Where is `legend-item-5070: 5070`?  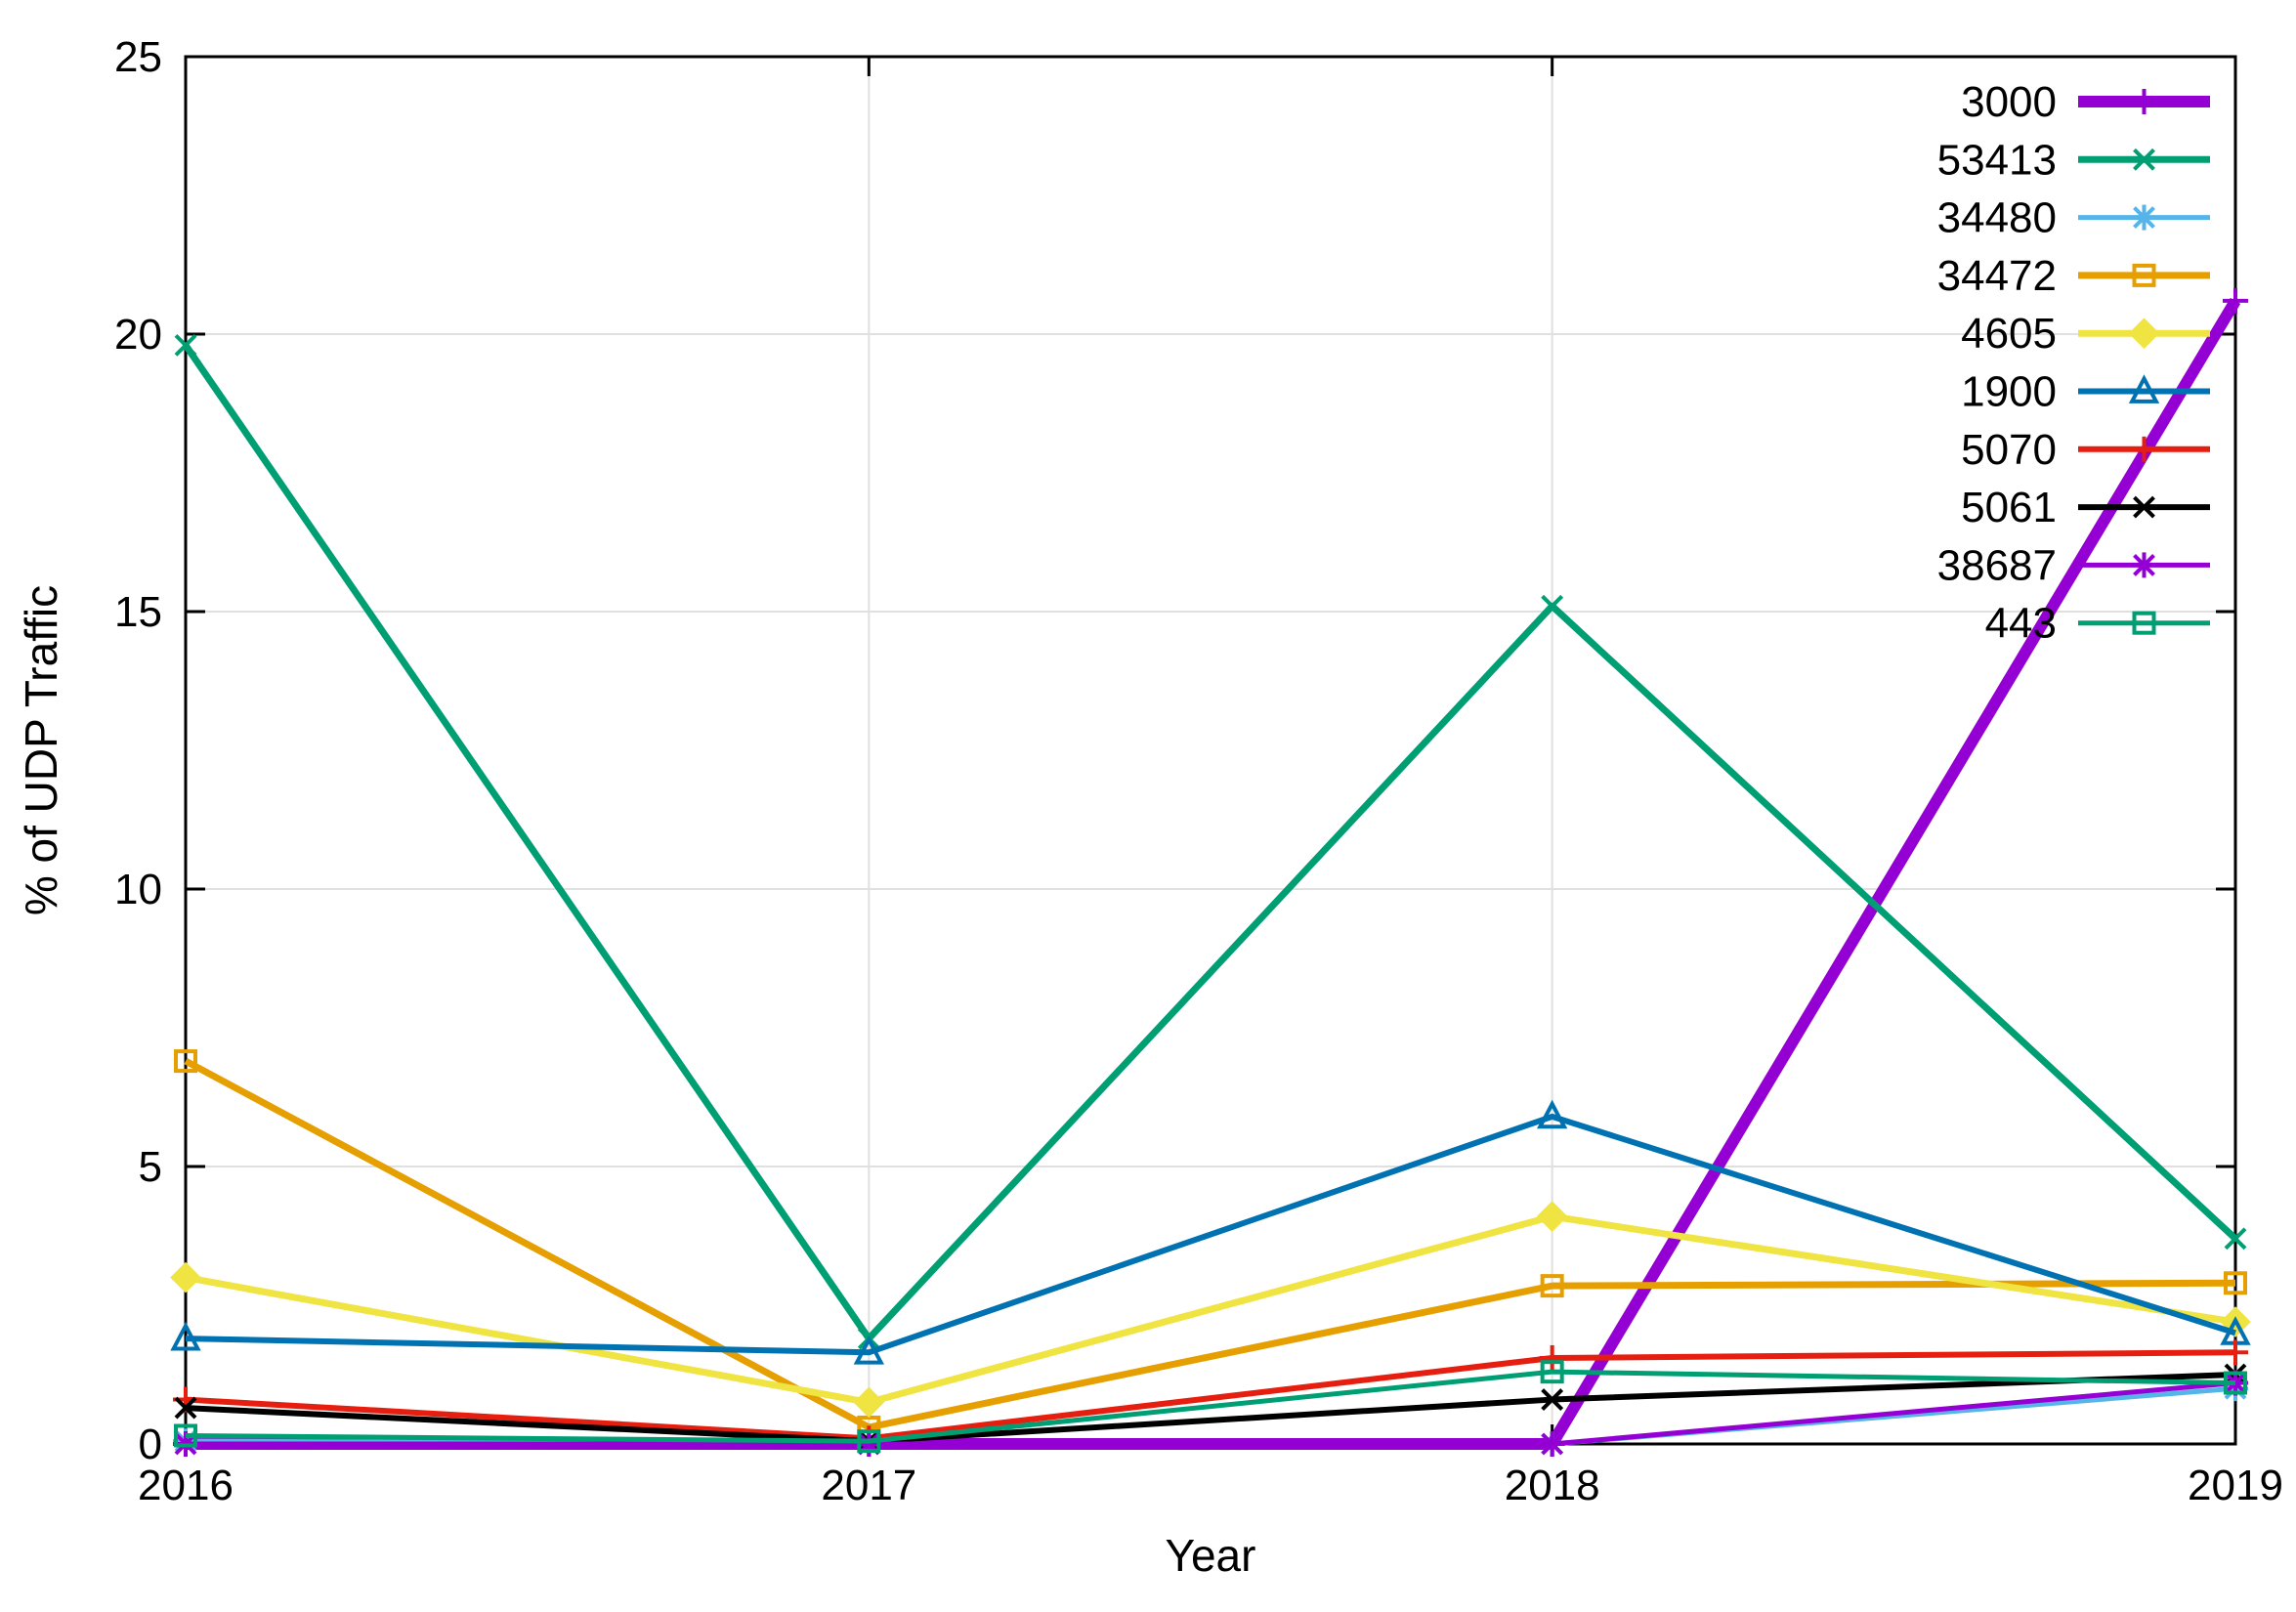
legend-item-5070: 5070 is located at coordinates (2085, 450).